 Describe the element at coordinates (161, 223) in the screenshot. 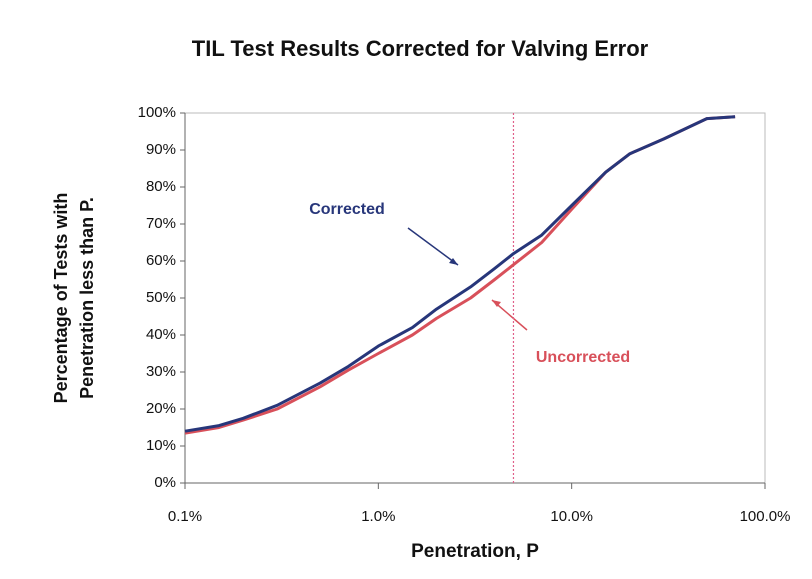

I see `y-tick-label: 70%` at that location.